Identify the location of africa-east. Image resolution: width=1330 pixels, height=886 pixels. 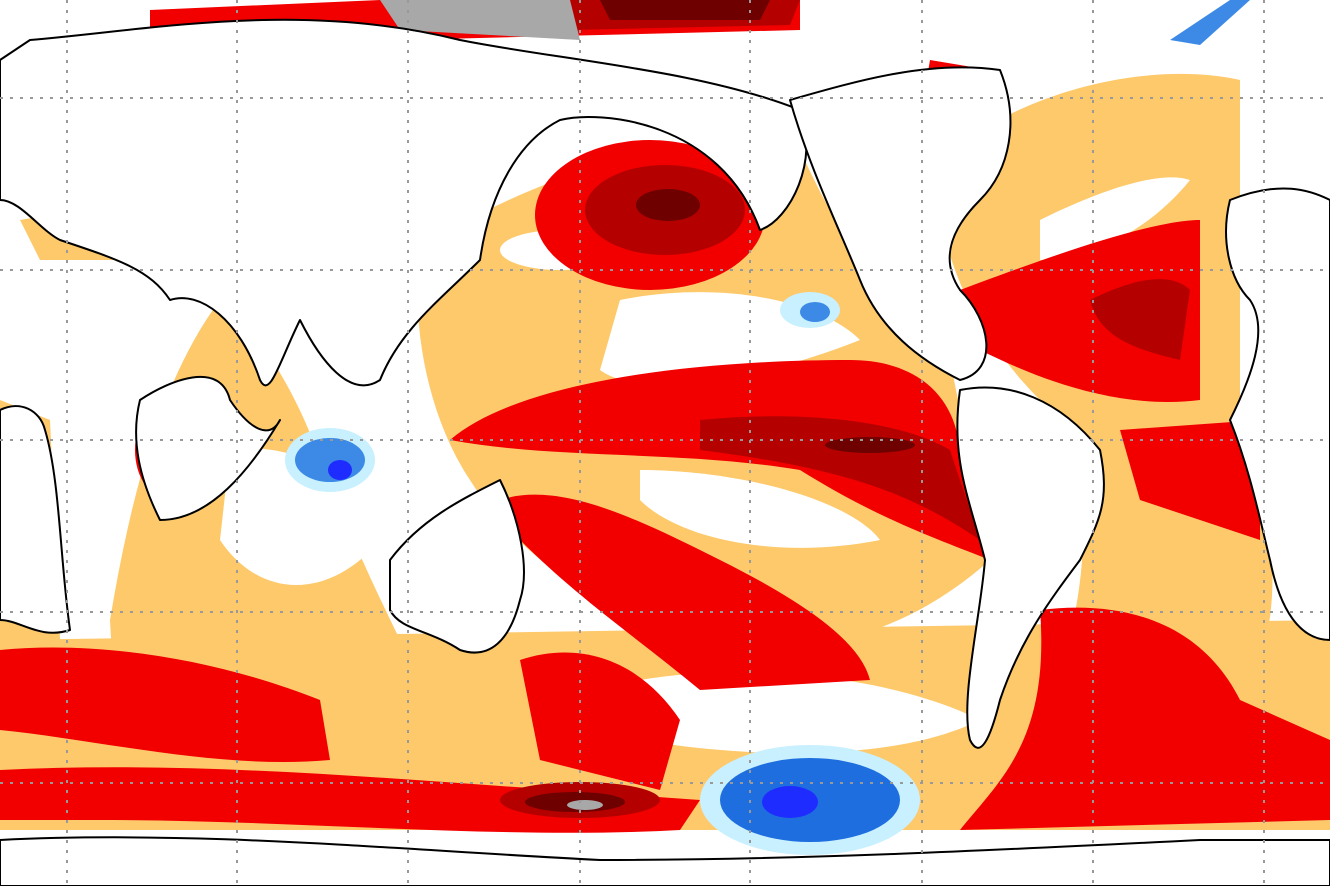
(1277, 414).